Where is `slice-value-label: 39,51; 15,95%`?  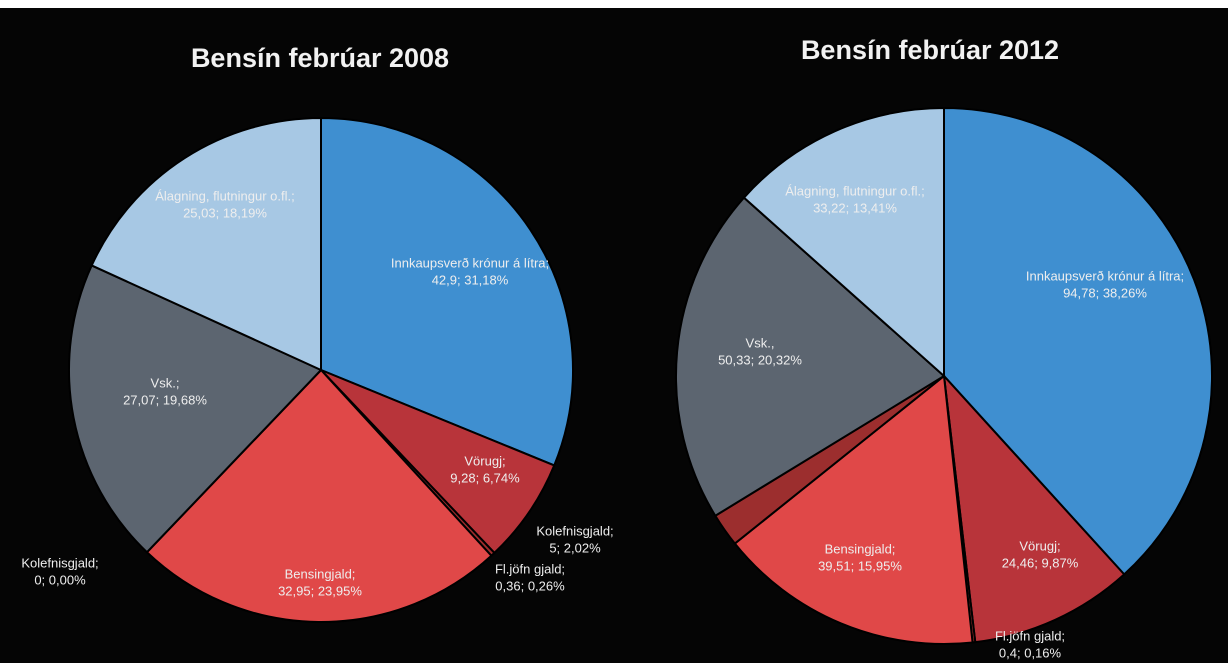
slice-value-label: 39,51; 15,95% is located at coordinates (860, 565).